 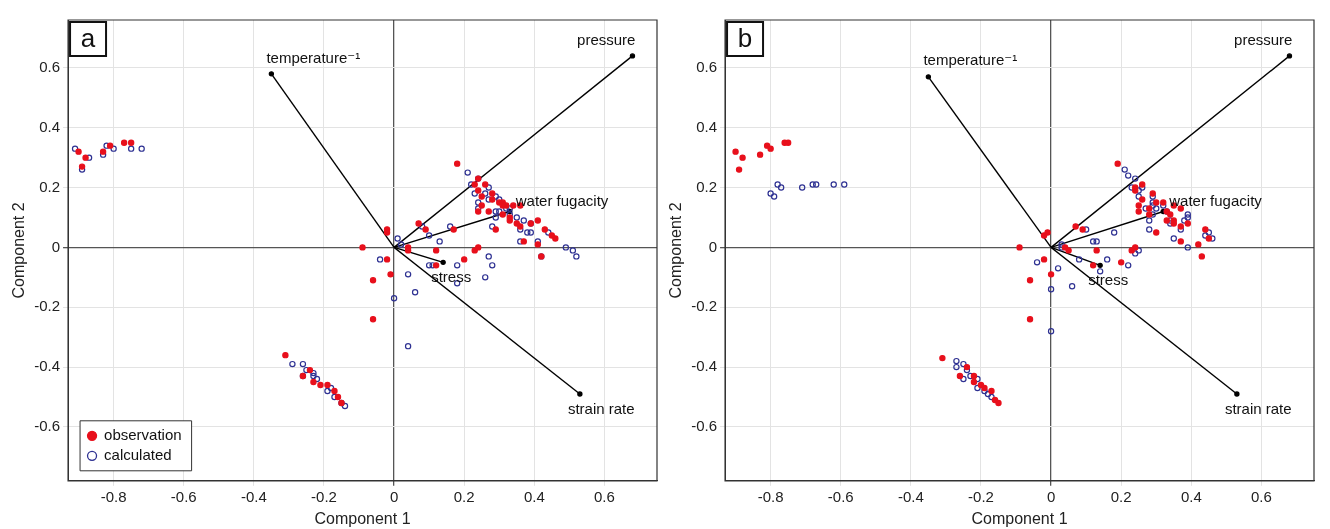 What do you see at coordinates (745, 38) in the screenshot?
I see `chart-title: b` at bounding box center [745, 38].